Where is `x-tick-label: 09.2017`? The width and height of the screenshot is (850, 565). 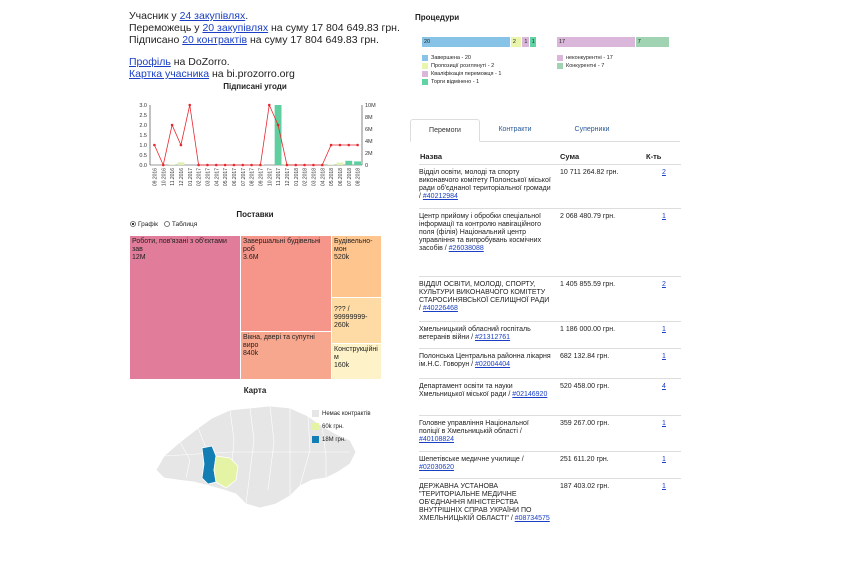
x-tick-label: 09.2017 is located at coordinates (261, 177).